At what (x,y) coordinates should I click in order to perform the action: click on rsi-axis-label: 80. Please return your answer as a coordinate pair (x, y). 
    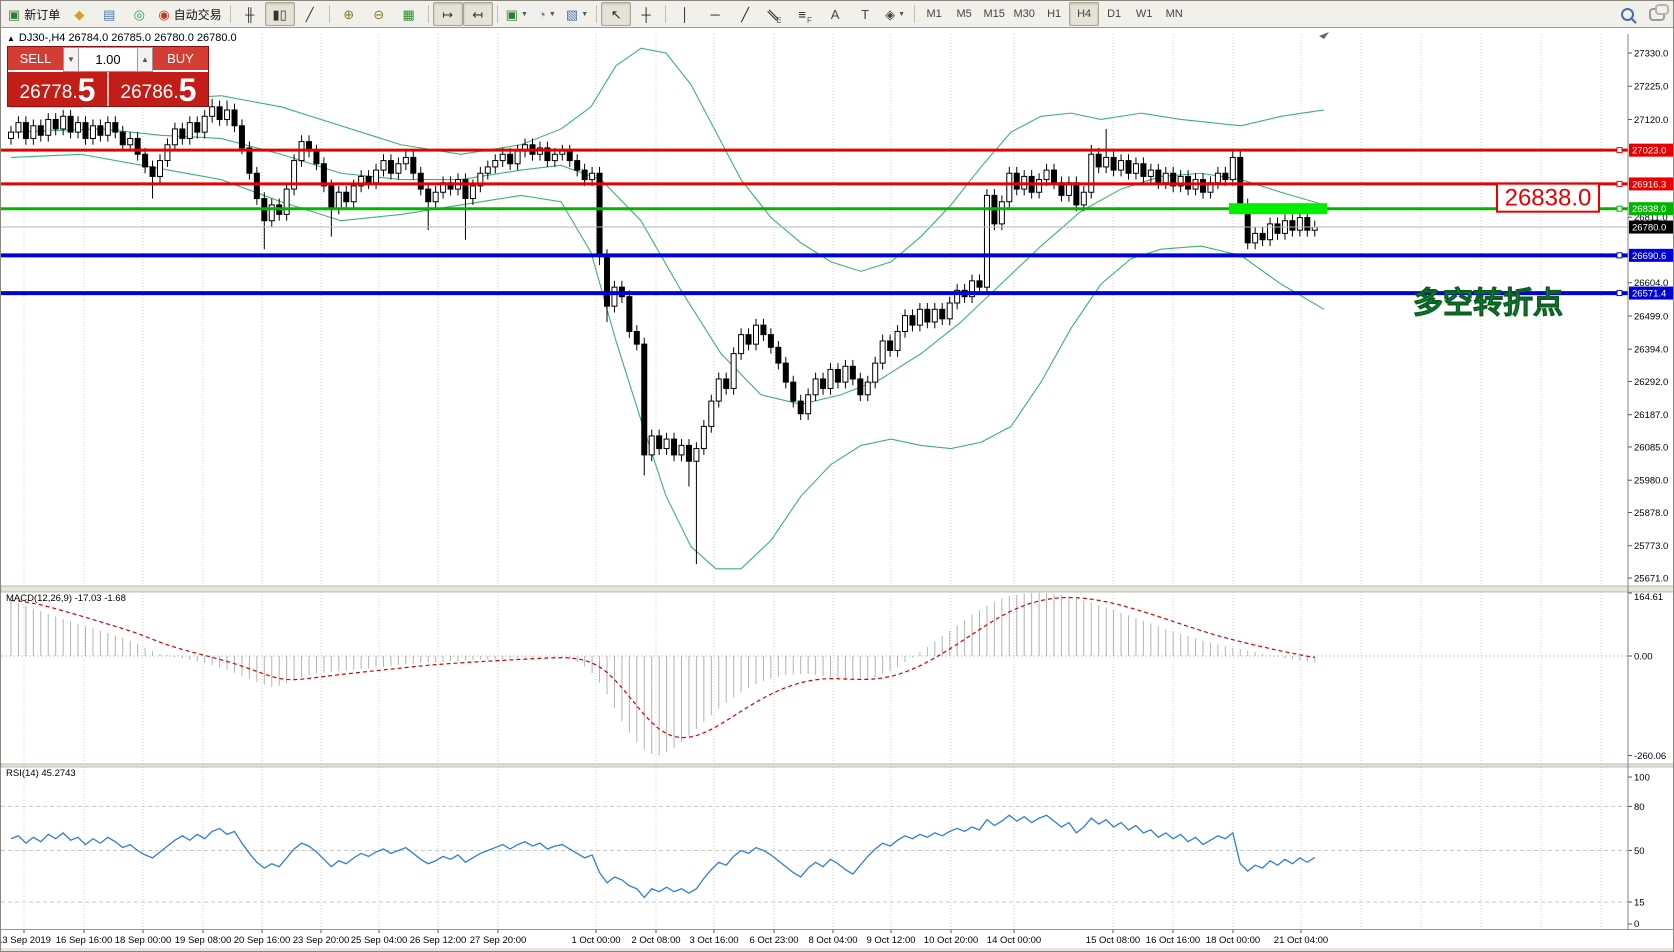
    Looking at the image, I should click on (1639, 807).